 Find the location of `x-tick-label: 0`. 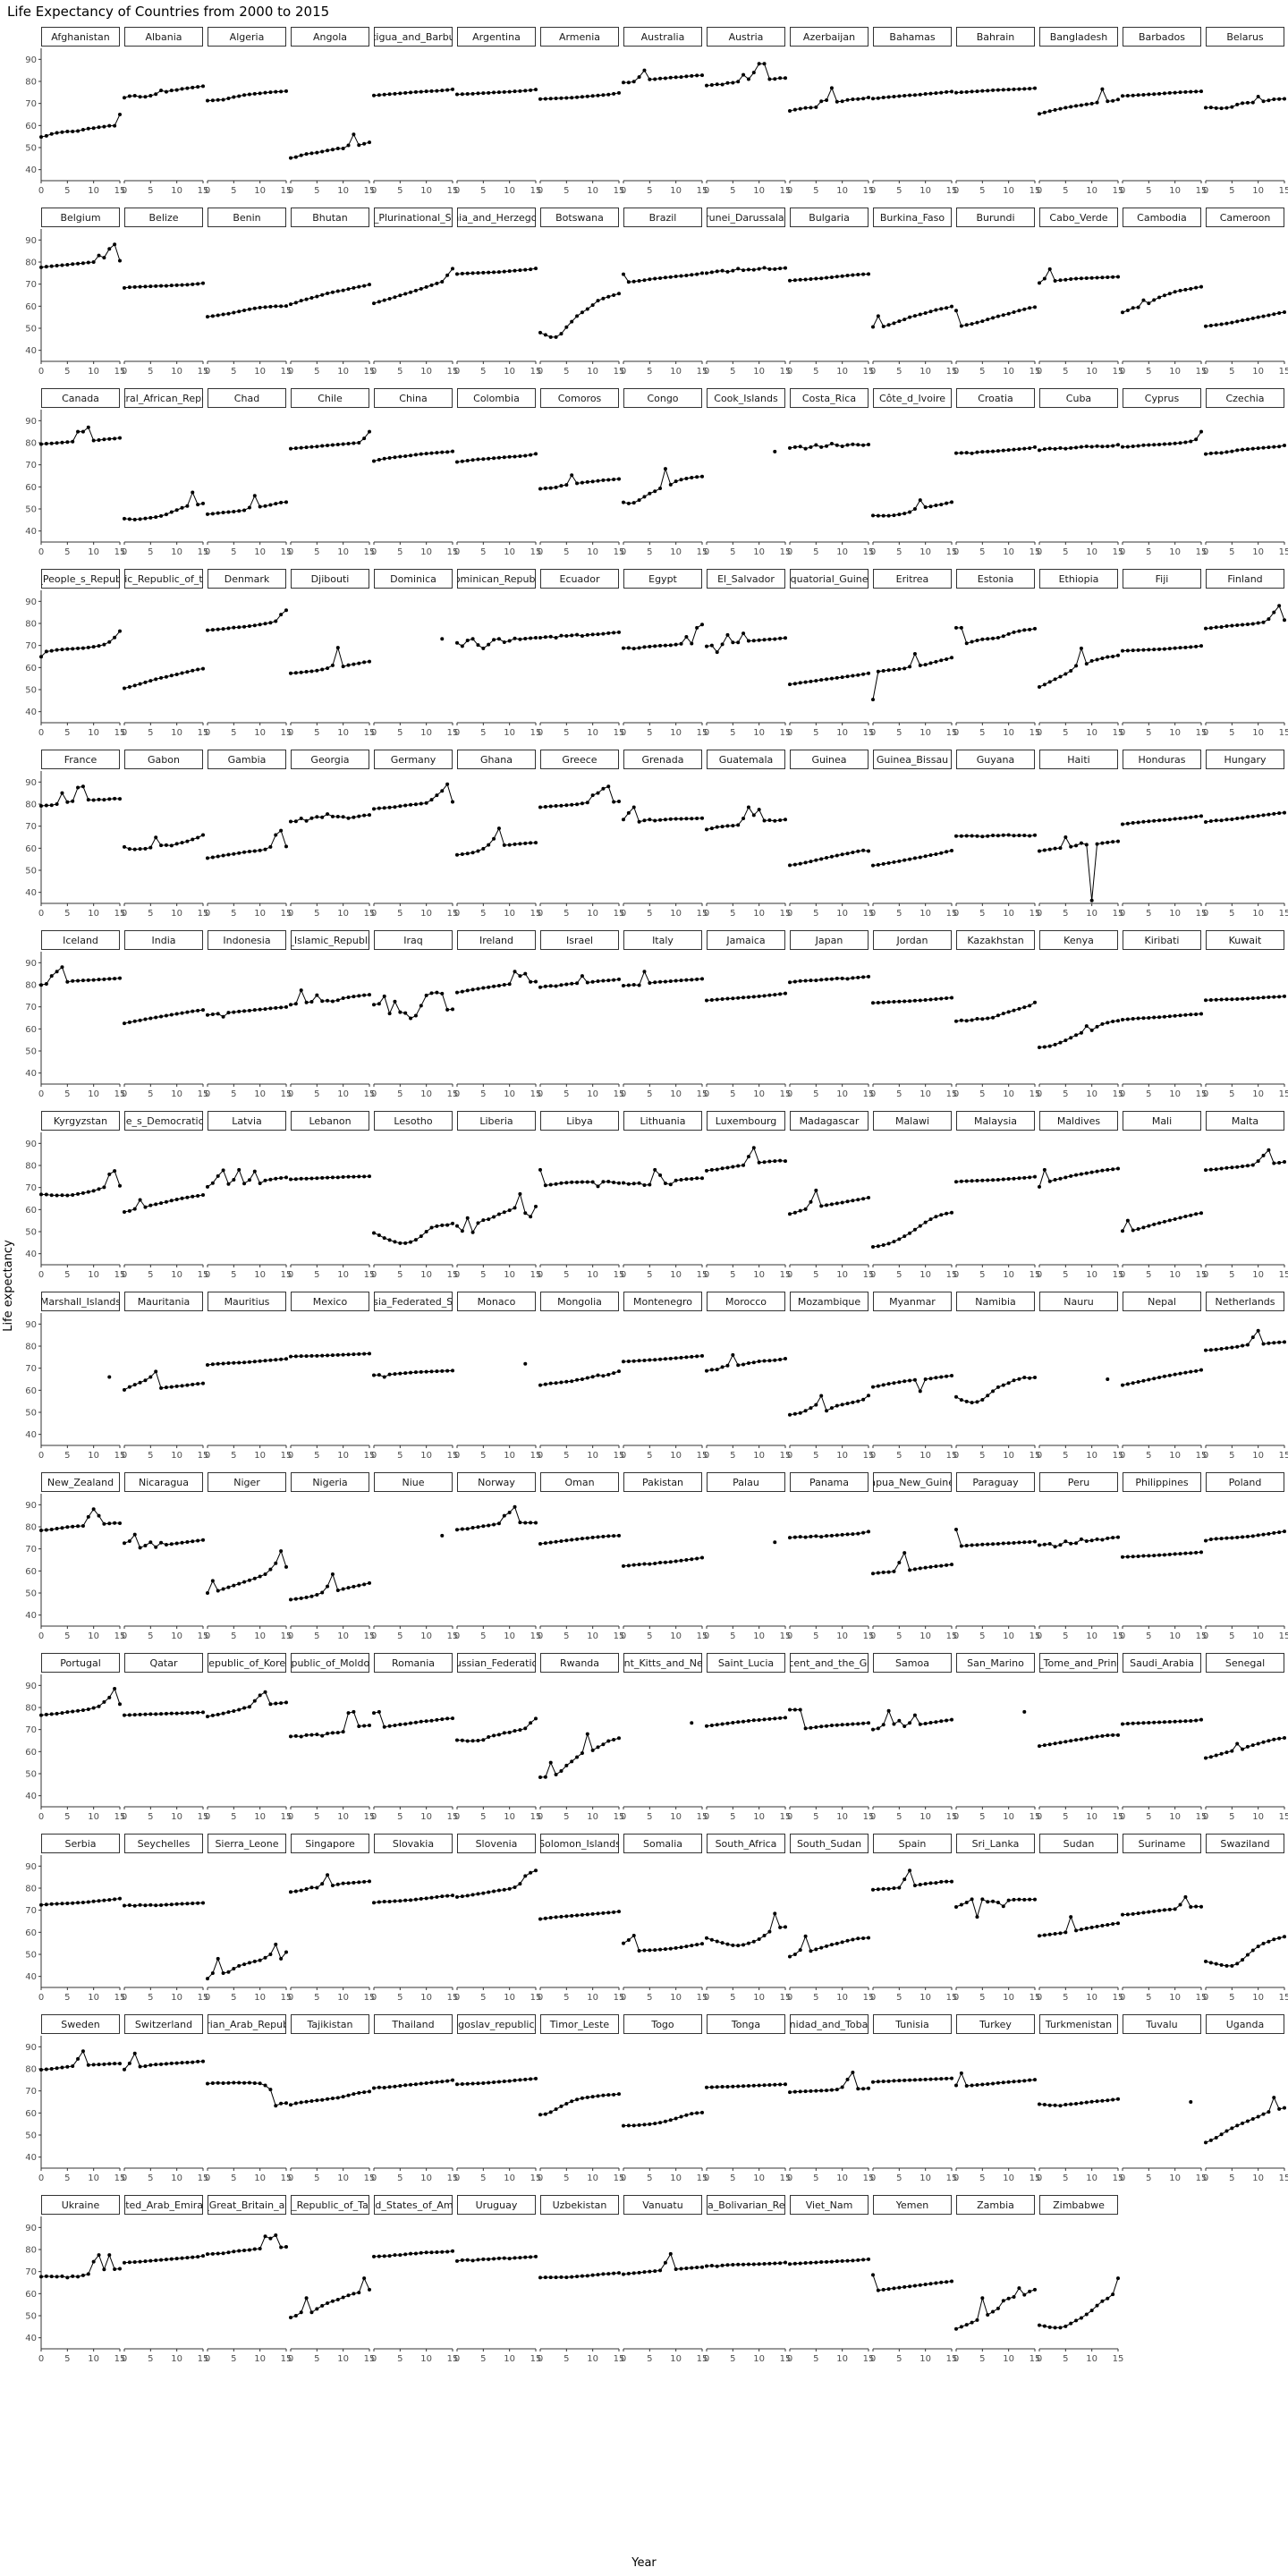

x-tick-label: 0 is located at coordinates (873, 552).